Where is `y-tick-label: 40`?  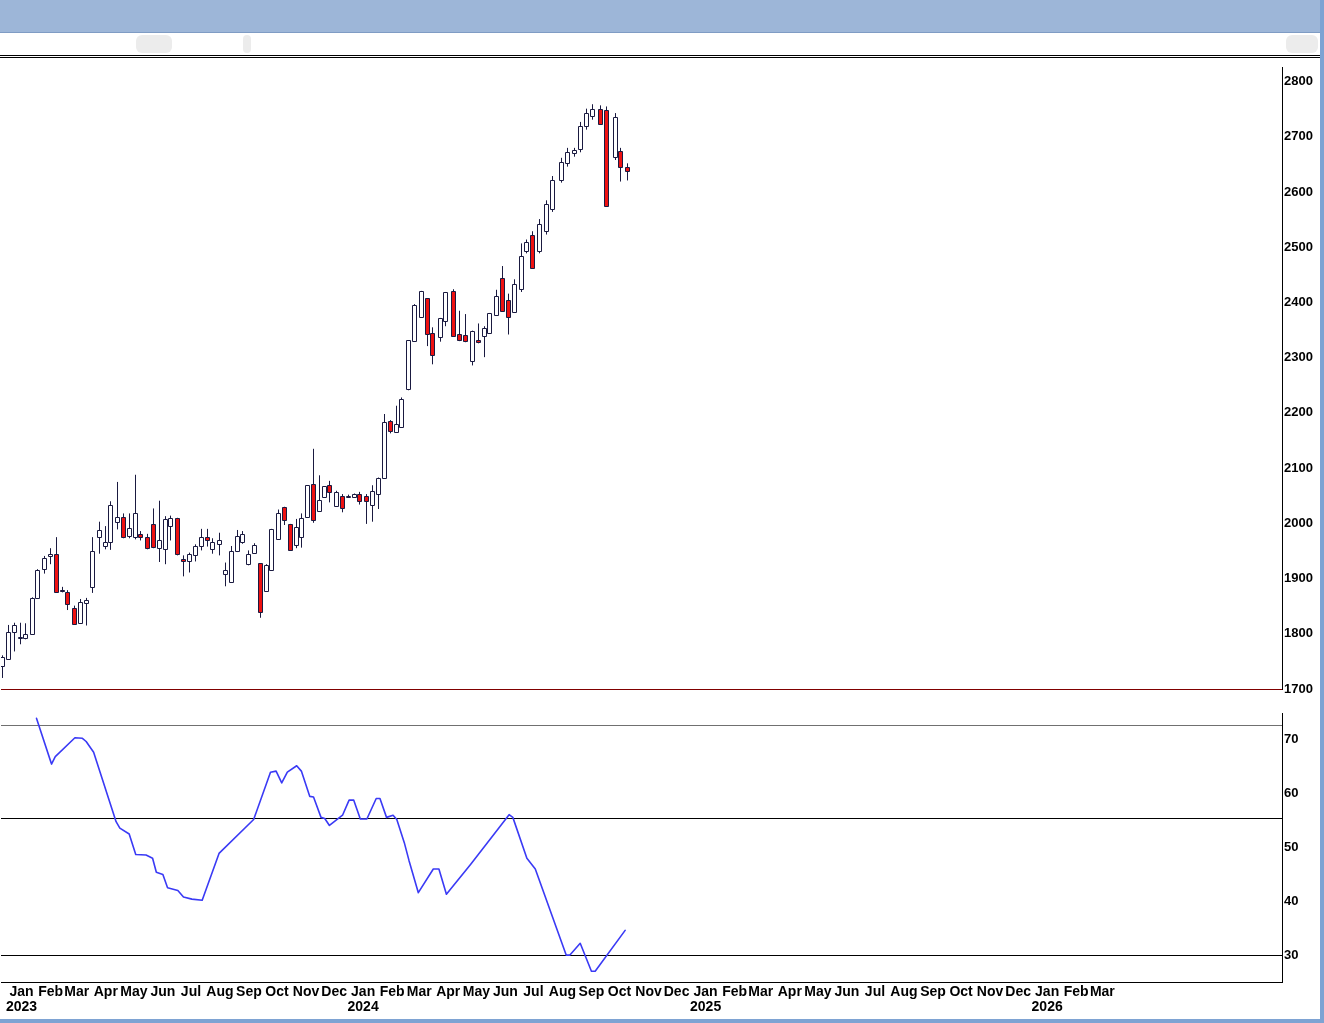
y-tick-label: 40 is located at coordinates (1291, 900).